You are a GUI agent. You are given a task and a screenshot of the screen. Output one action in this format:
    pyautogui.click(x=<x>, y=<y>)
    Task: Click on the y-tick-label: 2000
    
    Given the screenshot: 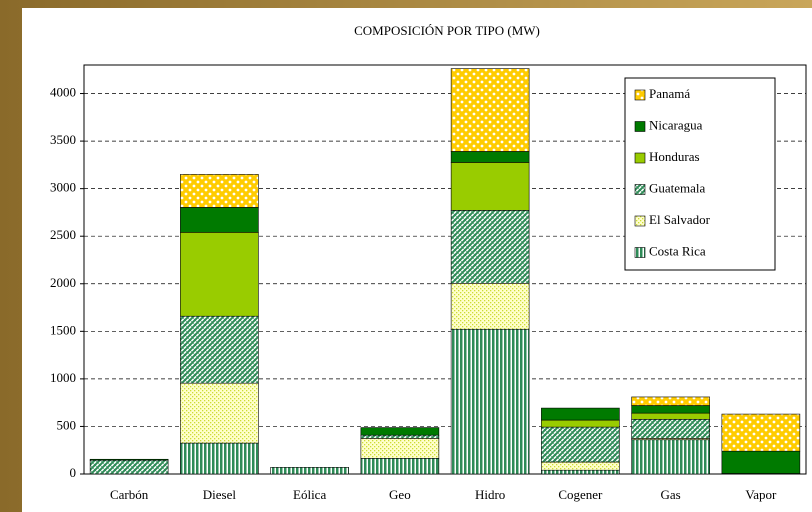 What is the action you would take?
    pyautogui.click(x=63, y=282)
    